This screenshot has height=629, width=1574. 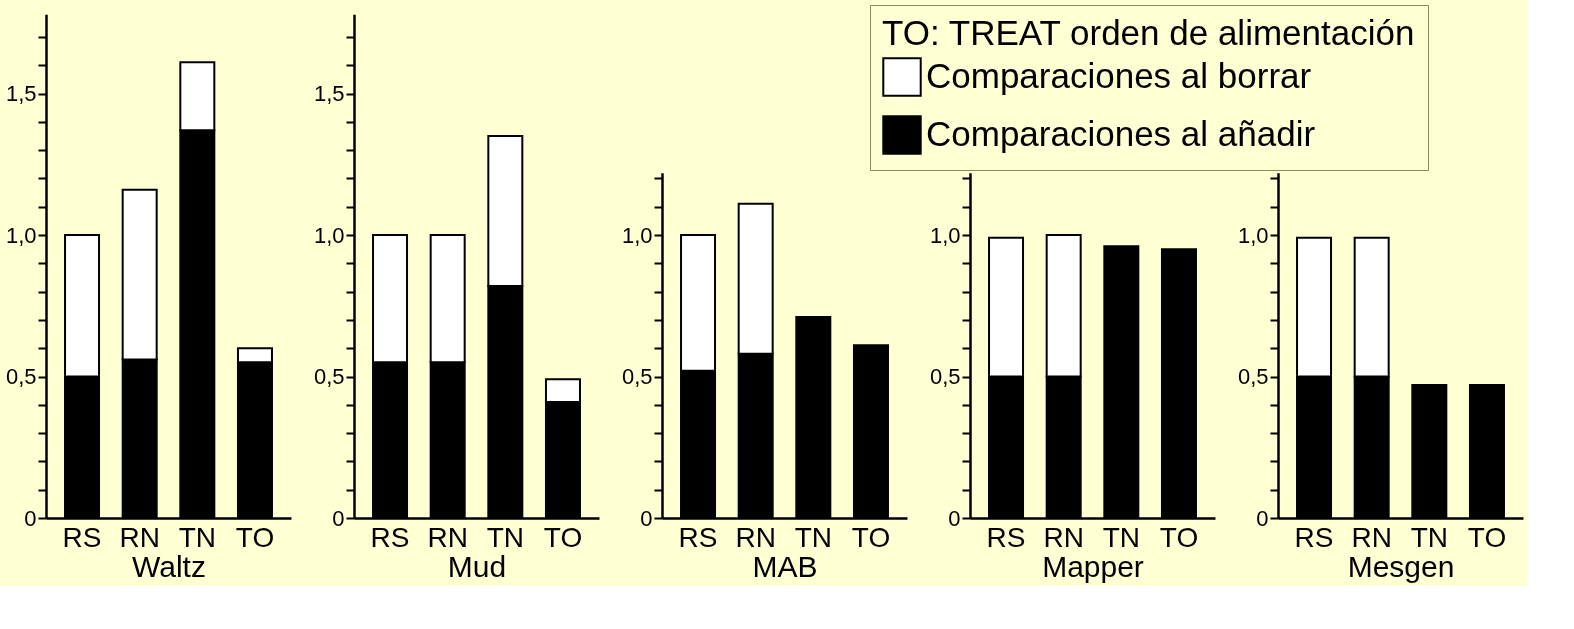 I want to click on legend-label: Comparaciones al añadir, so click(x=1121, y=133).